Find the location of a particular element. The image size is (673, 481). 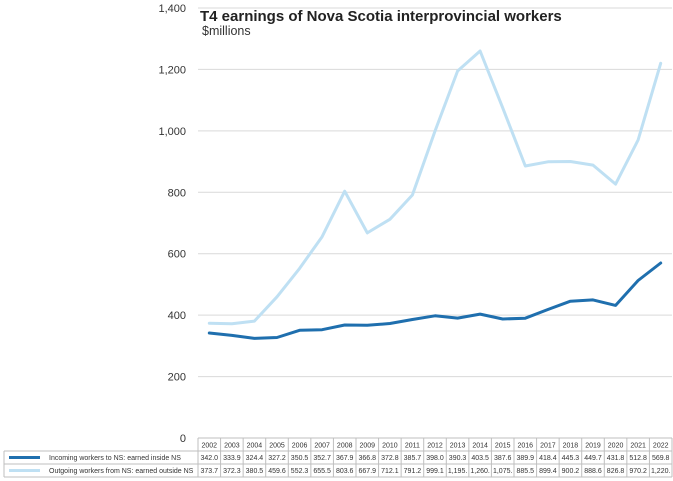

y-tick-label: 400 is located at coordinates (177, 316).